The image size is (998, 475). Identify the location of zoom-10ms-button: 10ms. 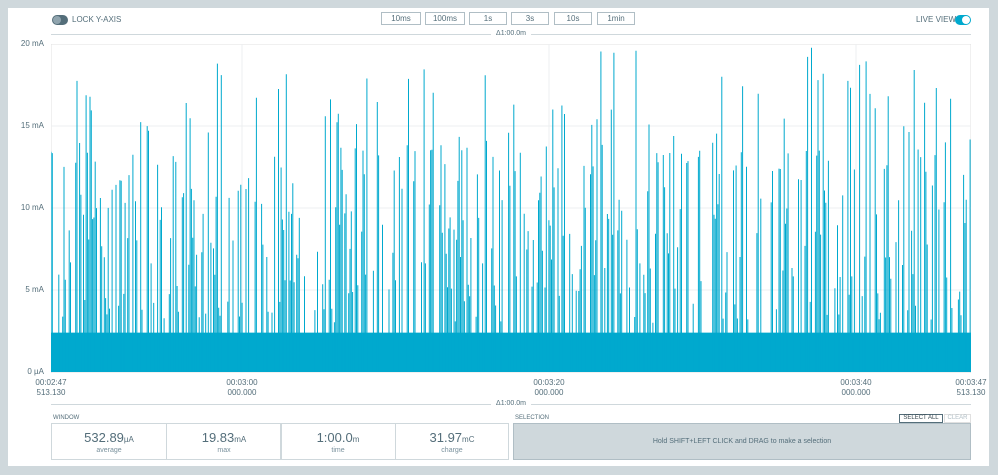
(401, 18).